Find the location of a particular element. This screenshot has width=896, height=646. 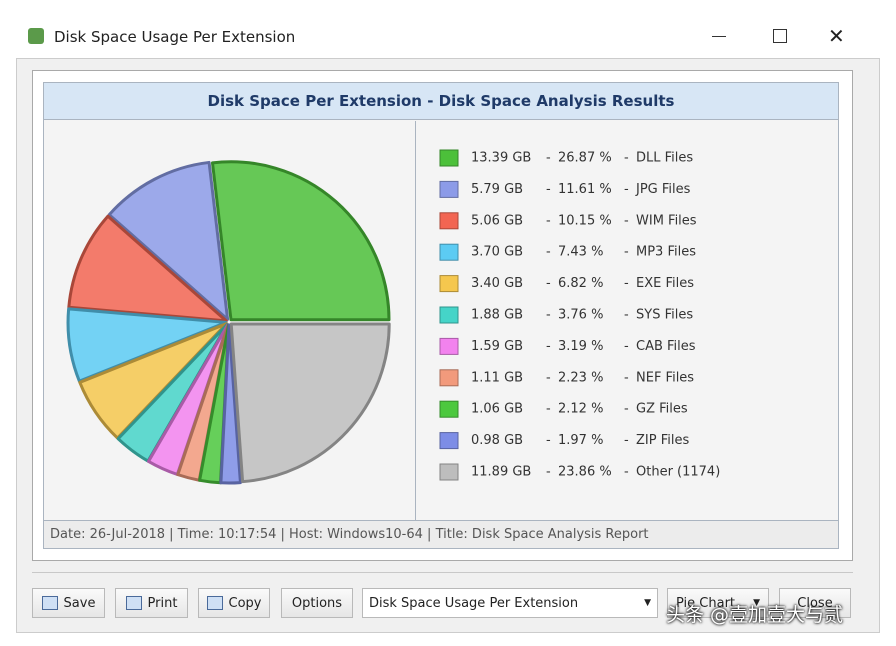

save-icon is located at coordinates (49, 603).